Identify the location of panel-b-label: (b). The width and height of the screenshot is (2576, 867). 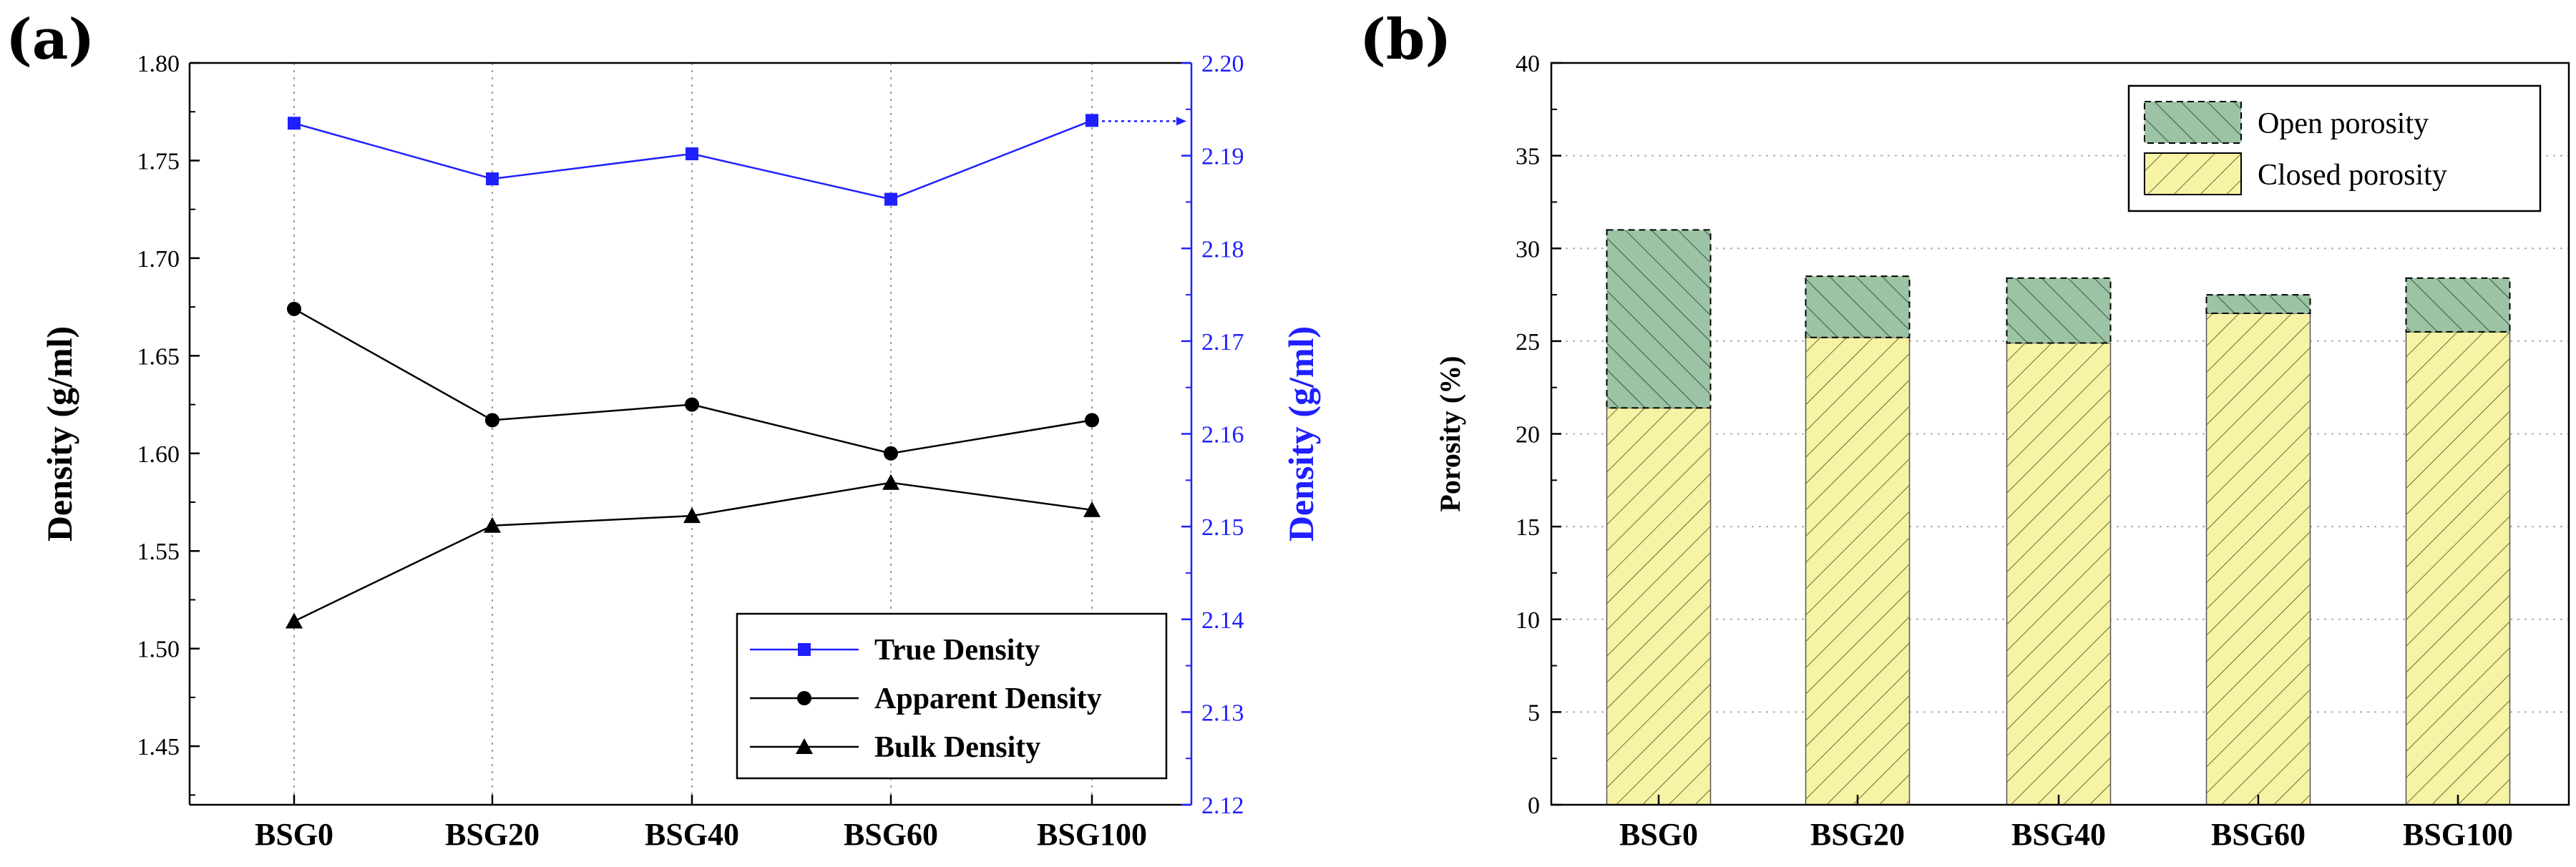
(1405, 39).